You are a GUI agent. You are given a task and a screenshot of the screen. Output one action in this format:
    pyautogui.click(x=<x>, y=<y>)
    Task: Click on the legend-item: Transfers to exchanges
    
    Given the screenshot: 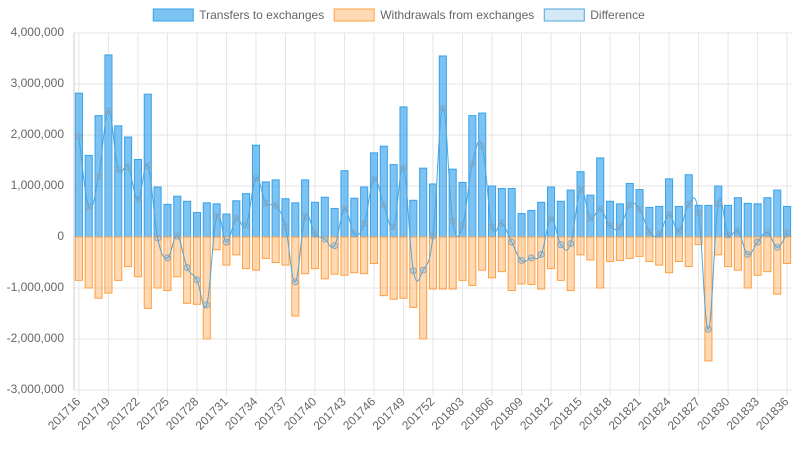 What is the action you would take?
    pyautogui.click(x=238, y=15)
    